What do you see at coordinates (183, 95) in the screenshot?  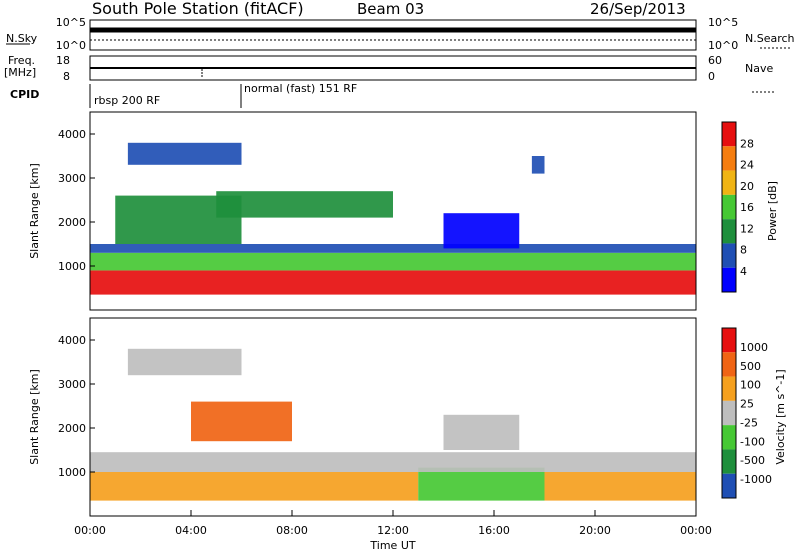 I see `cpid-panel: CPID rbsp 200 RF normal (fast) 151 RF` at bounding box center [183, 95].